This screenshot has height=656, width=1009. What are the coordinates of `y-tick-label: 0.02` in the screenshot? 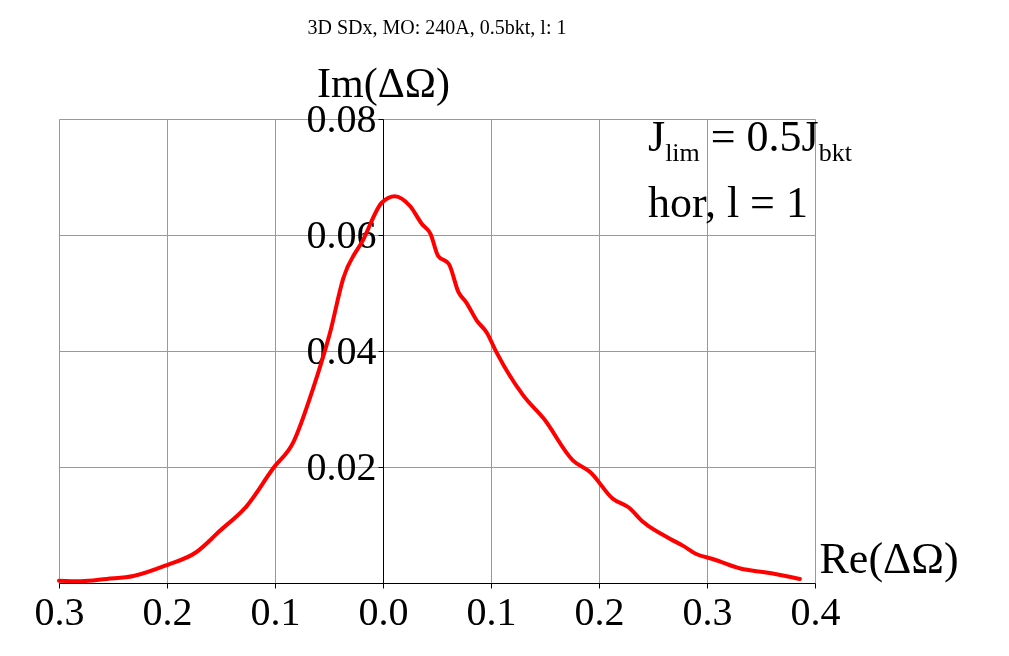 It's located at (341, 466).